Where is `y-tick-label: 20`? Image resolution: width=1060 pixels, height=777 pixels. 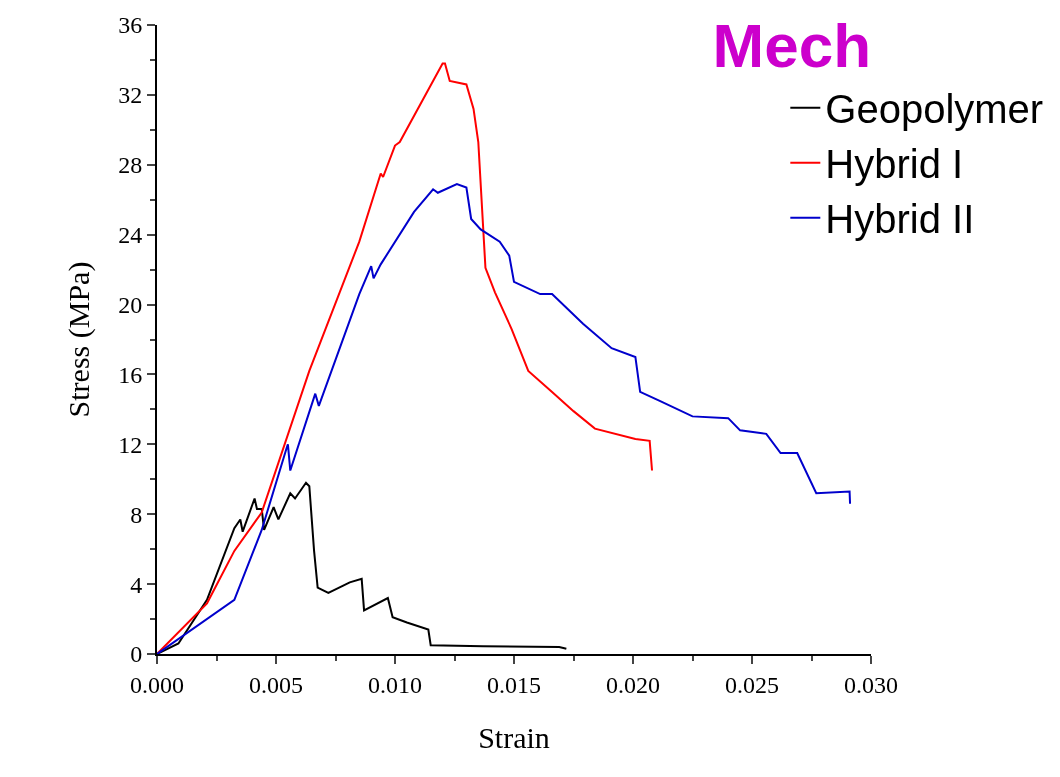 y-tick-label: 20 is located at coordinates (130, 304).